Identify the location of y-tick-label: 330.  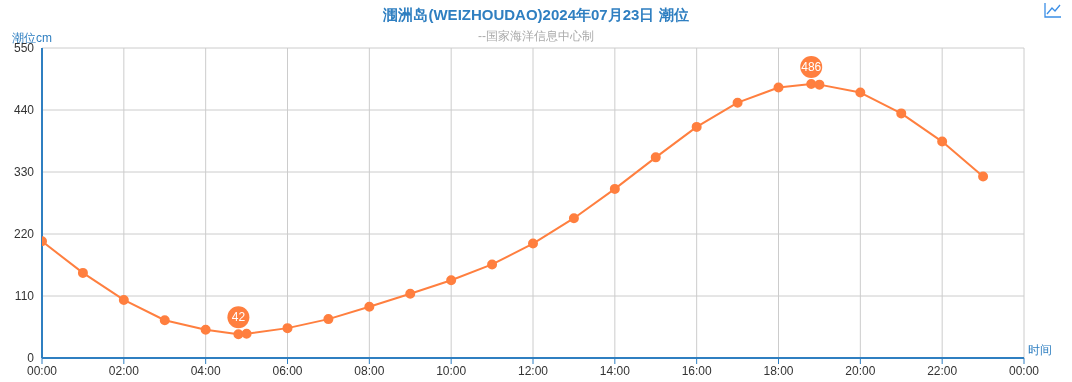
(24, 172).